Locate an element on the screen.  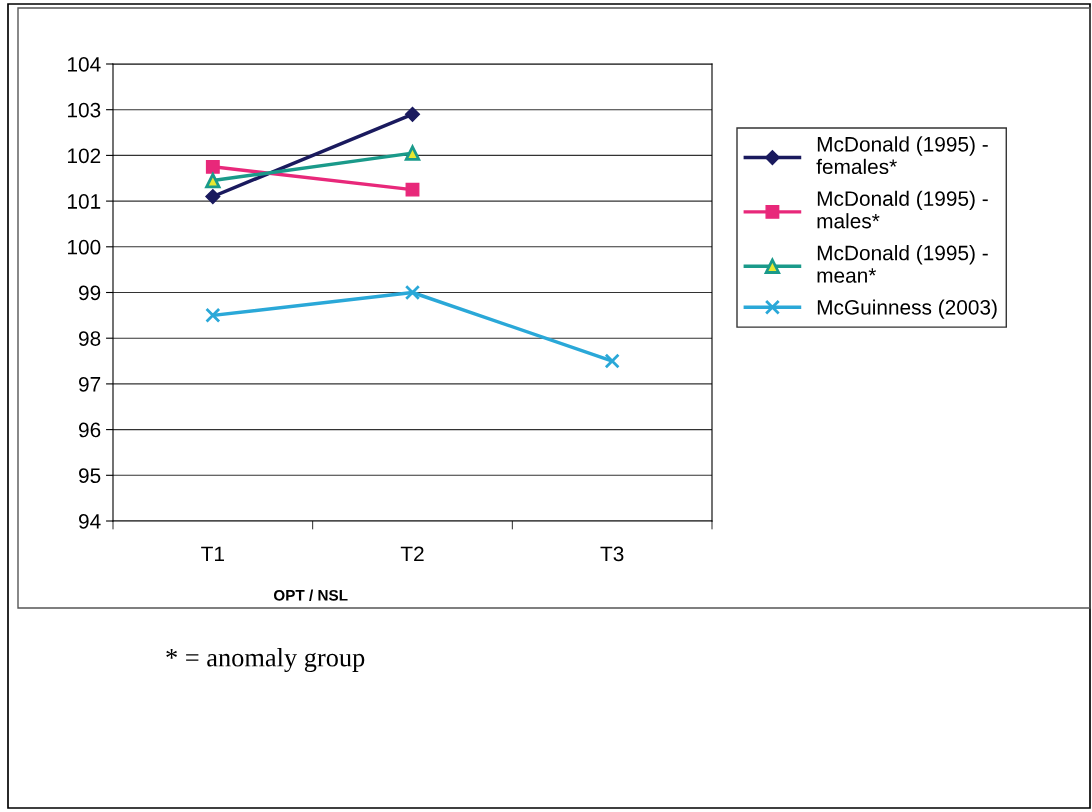
y-tick-label: 101 is located at coordinates (84, 201).